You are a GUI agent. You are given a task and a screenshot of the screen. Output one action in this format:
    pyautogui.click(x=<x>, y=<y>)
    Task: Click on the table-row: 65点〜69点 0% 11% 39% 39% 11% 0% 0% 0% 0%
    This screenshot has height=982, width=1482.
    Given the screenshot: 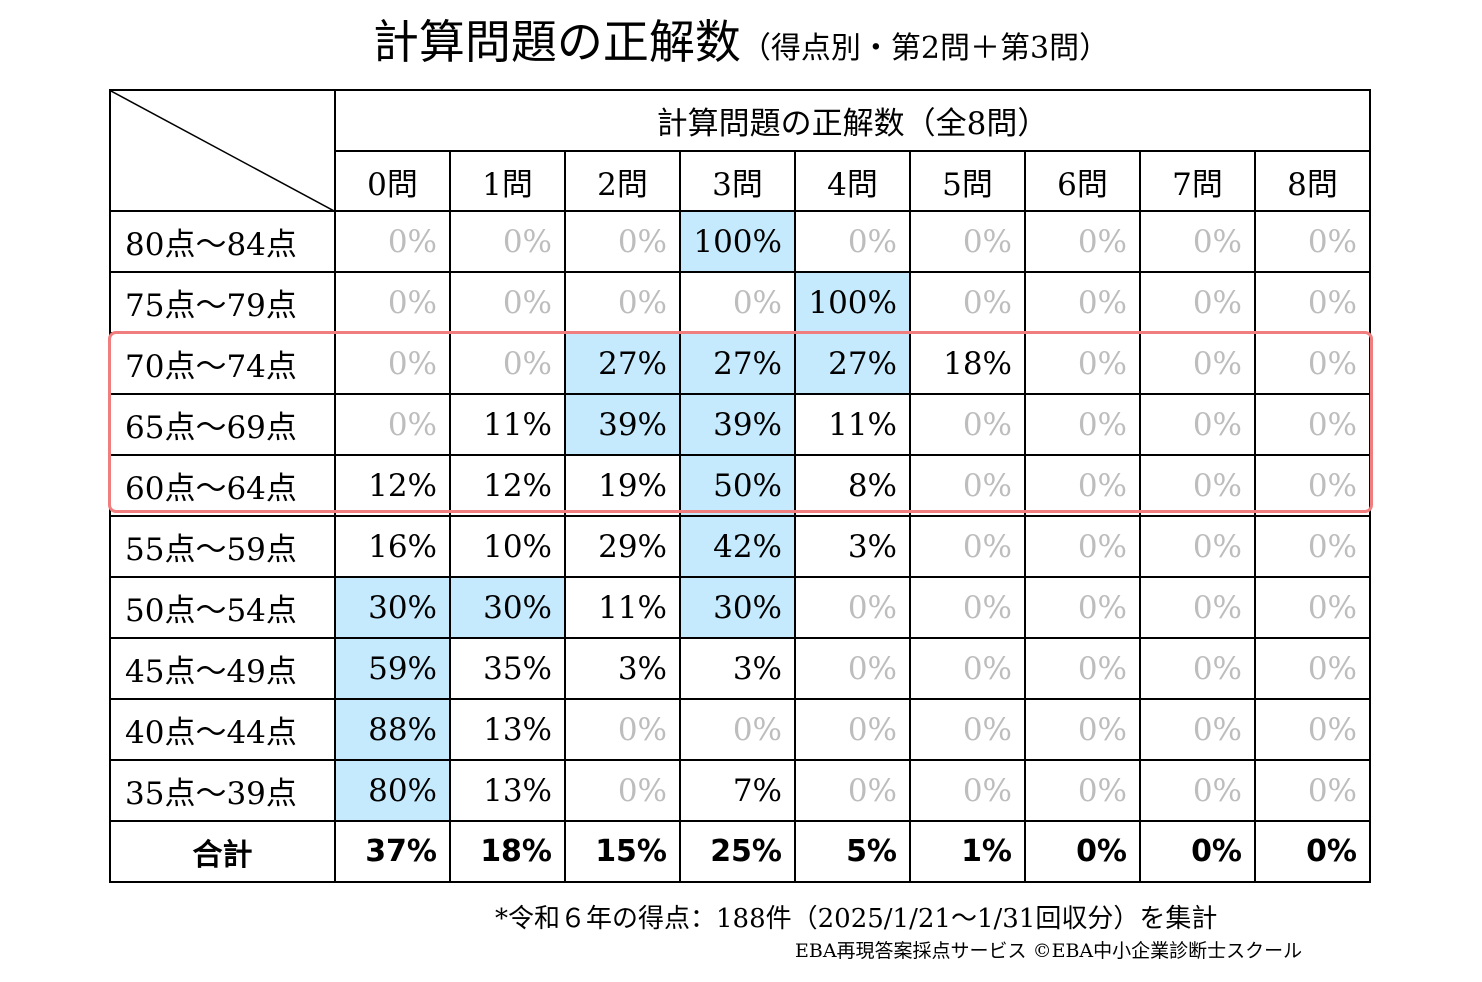 What is the action you would take?
    pyautogui.click(x=740, y=424)
    